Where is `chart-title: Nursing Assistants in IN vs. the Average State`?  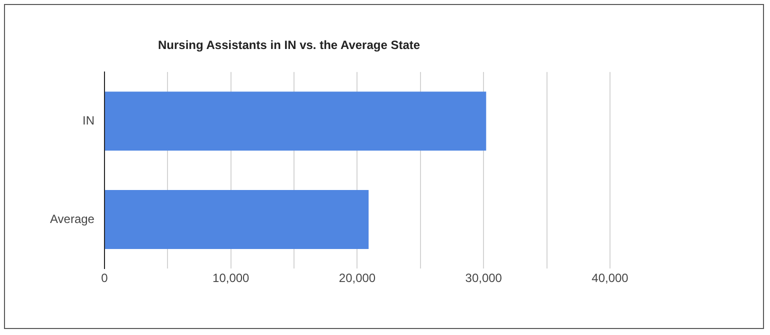 chart-title: Nursing Assistants in IN vs. the Average State is located at coordinates (289, 45).